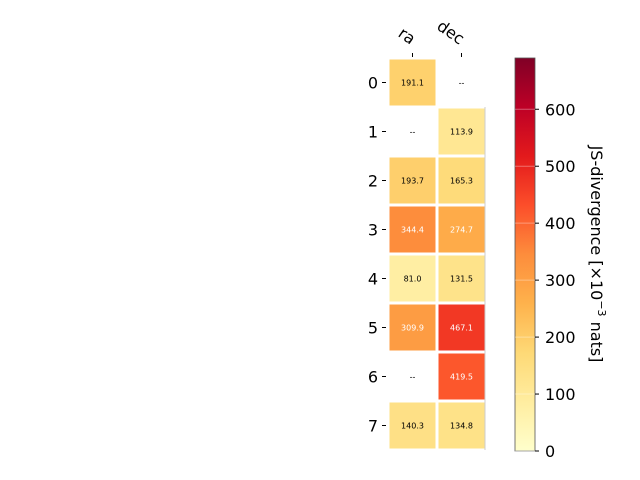 The image size is (640, 480). What do you see at coordinates (601, 308) in the screenshot?
I see `colorbar-label-exponent: −3` at bounding box center [601, 308].